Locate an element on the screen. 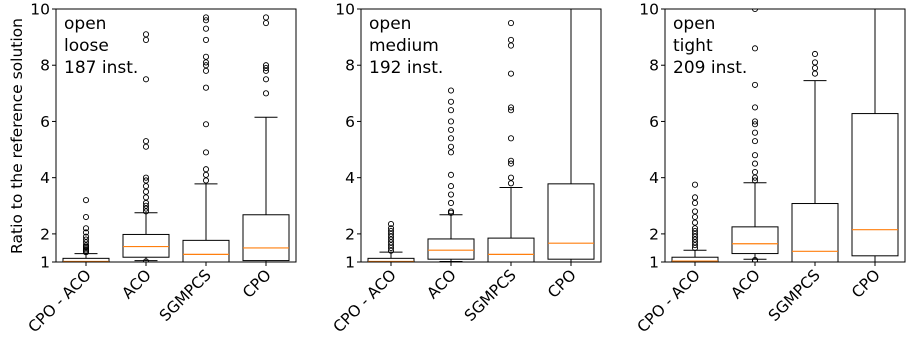 Image resolution: width=912 pixels, height=341 pixels. box-cpo-aco is located at coordinates (391, 241).